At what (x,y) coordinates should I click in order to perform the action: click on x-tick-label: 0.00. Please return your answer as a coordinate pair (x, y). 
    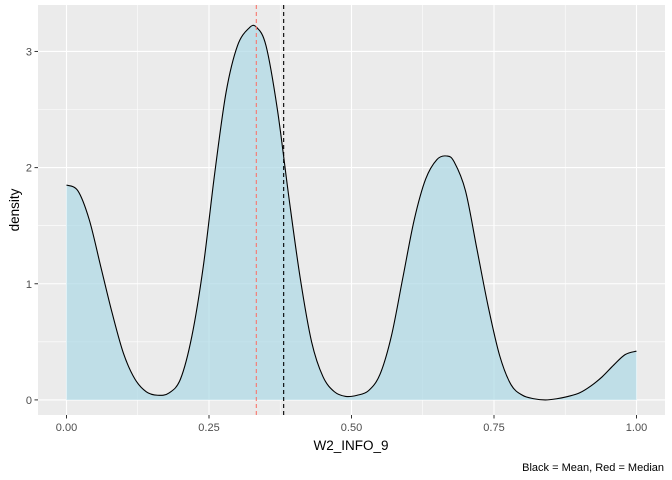
    Looking at the image, I should click on (66, 428).